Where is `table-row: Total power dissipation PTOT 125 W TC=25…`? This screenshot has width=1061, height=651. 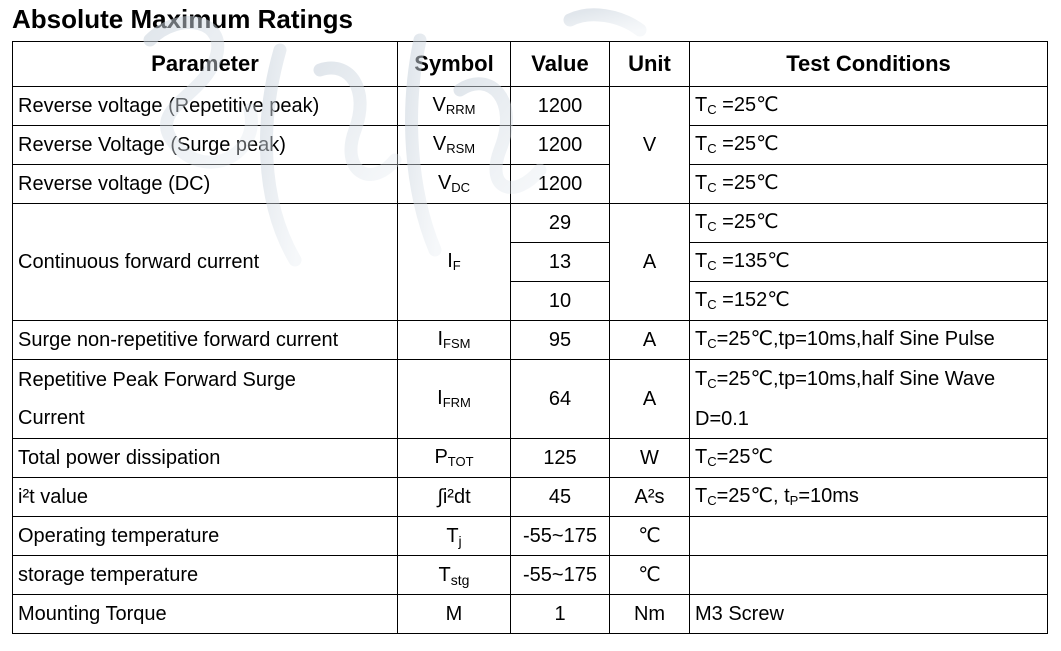 table-row: Total power dissipation PTOT 125 W TC=25… is located at coordinates (530, 458).